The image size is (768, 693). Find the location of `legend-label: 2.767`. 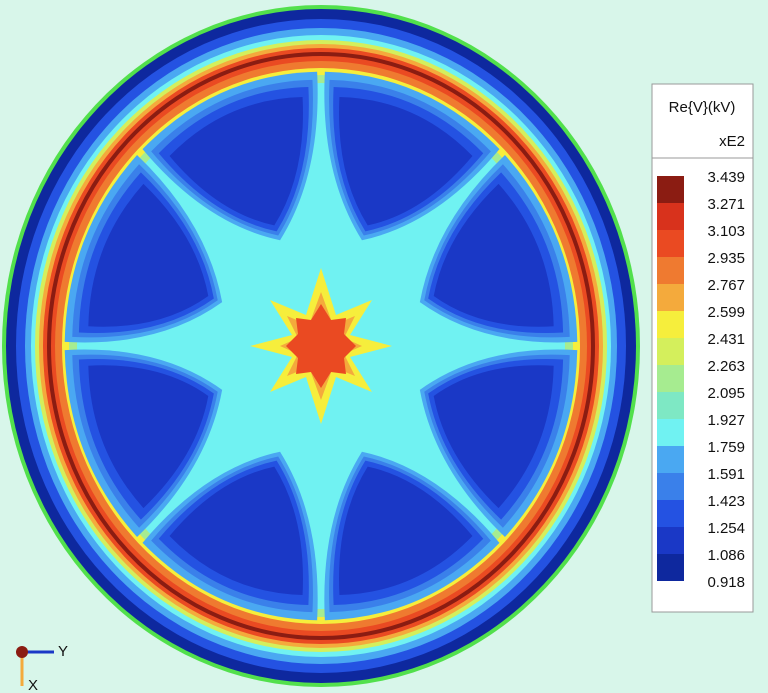

legend-label: 2.767 is located at coordinates (726, 285).